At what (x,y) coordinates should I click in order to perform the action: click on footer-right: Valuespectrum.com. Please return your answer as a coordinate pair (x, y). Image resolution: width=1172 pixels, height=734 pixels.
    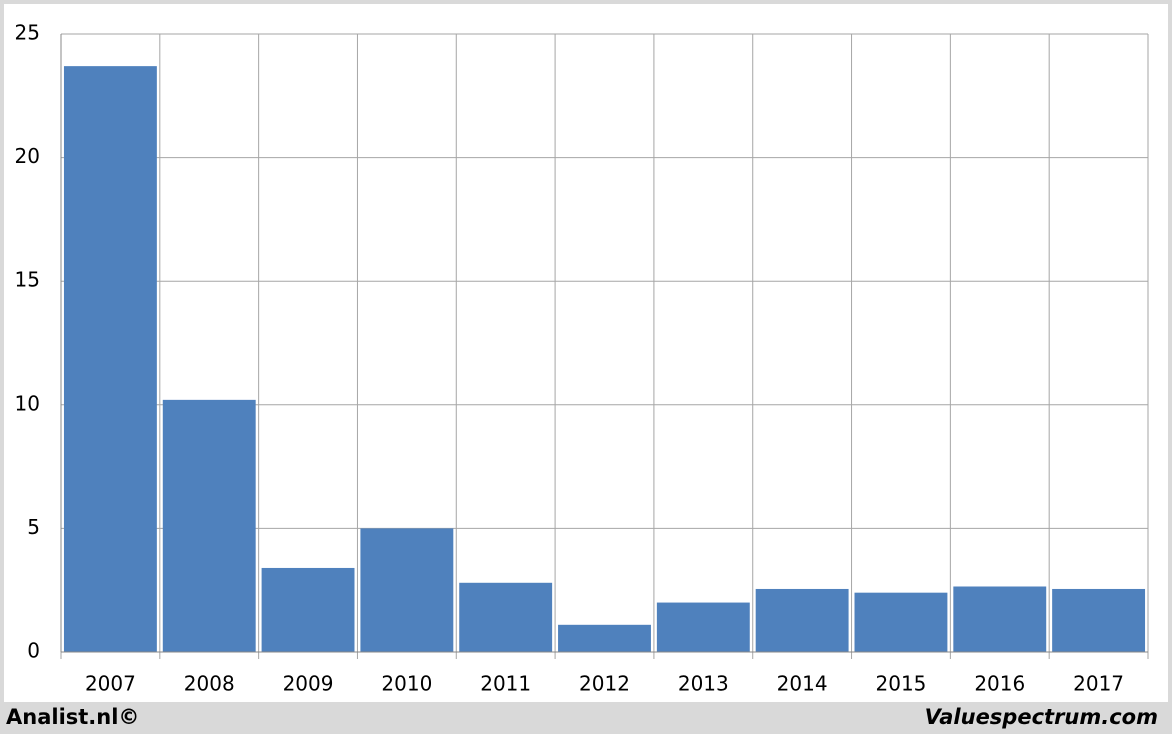
    Looking at the image, I should click on (1041, 717).